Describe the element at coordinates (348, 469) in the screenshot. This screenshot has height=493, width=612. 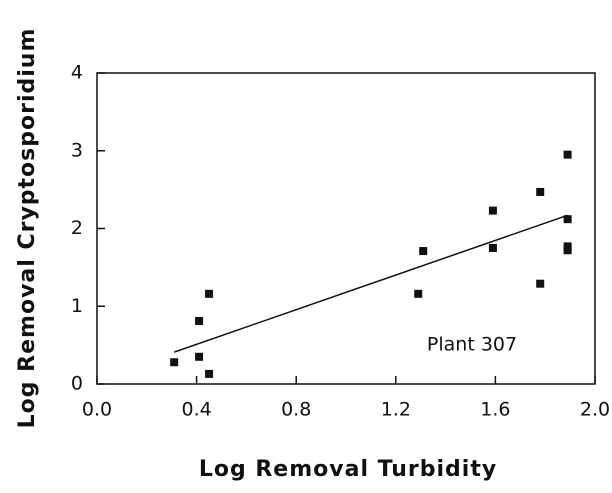
I see `x-axis-label: Log Removal Turbidity` at that location.